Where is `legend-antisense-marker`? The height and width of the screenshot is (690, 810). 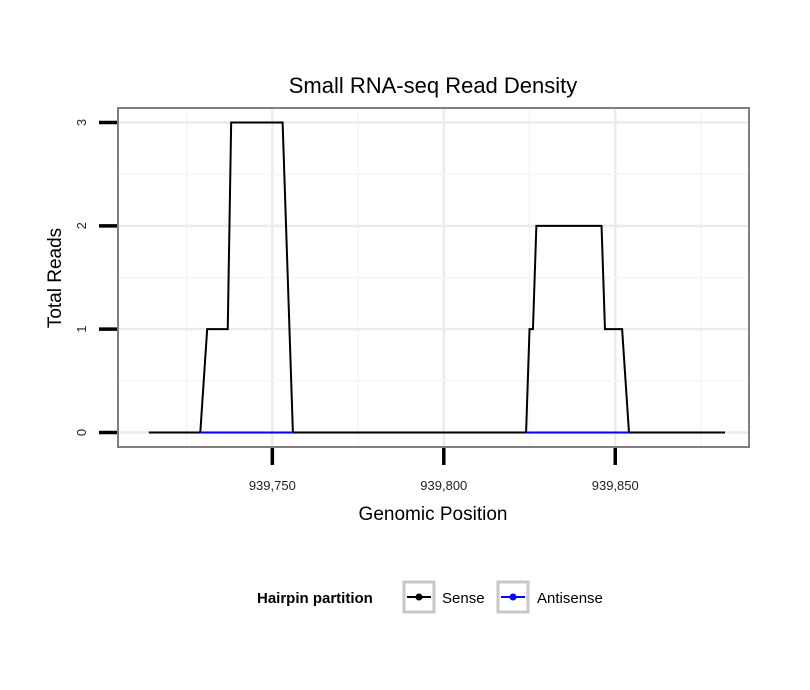 legend-antisense-marker is located at coordinates (513, 597).